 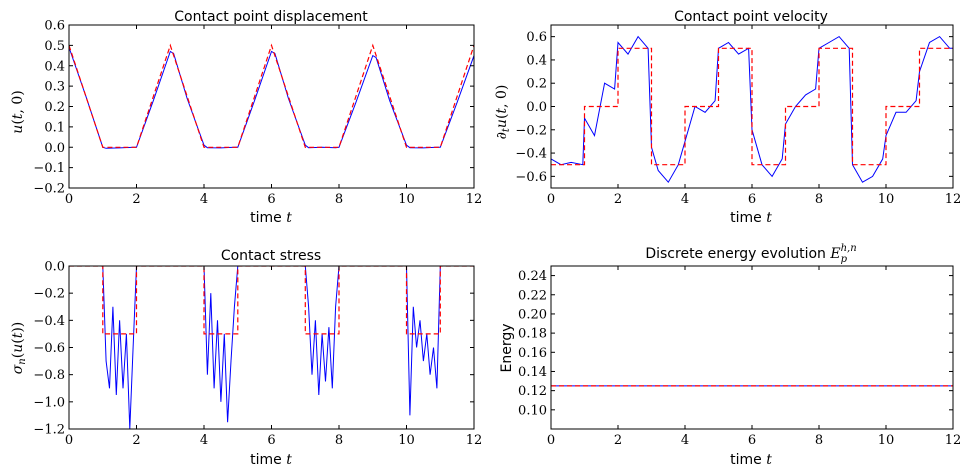 I want to click on y-tick-label: 0.5, so click(x=54, y=46).